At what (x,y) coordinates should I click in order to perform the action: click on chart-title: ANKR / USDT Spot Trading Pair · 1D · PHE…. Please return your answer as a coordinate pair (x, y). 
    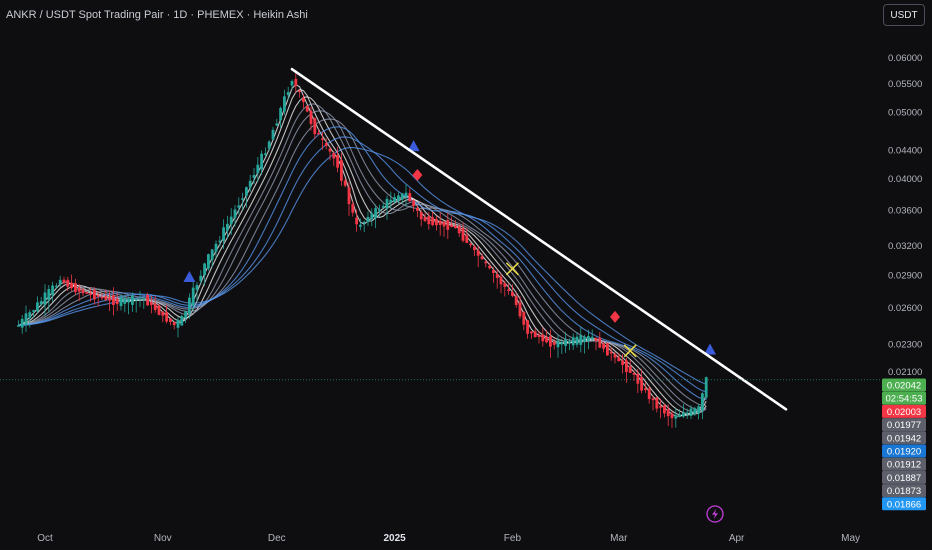
    Looking at the image, I should click on (157, 15).